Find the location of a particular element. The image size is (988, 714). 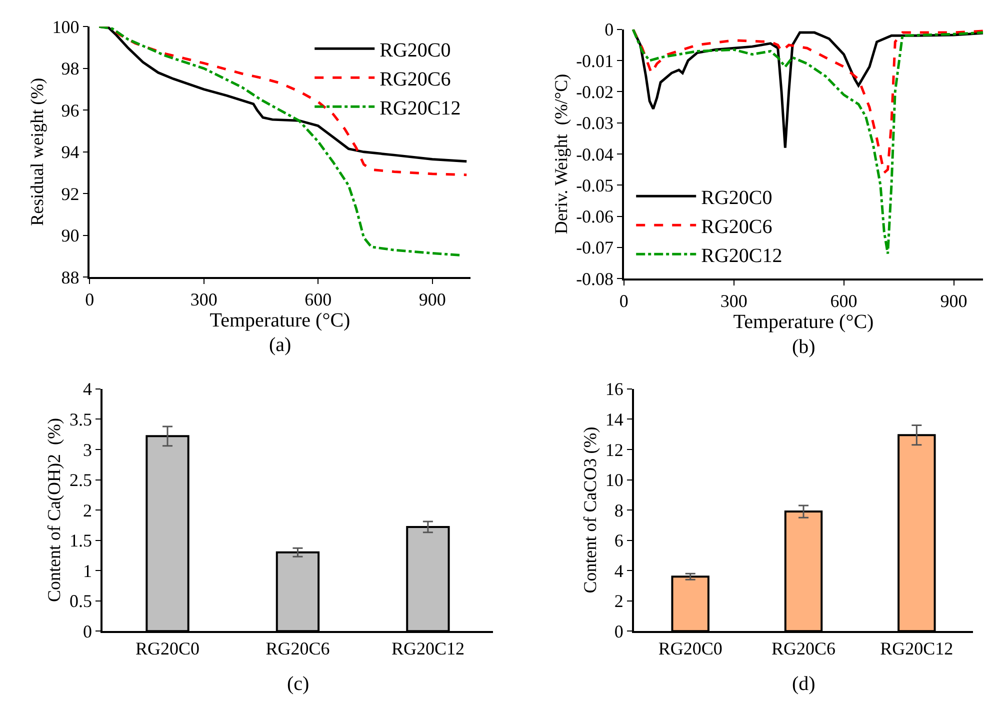

text: (c) is located at coordinates (298, 684).